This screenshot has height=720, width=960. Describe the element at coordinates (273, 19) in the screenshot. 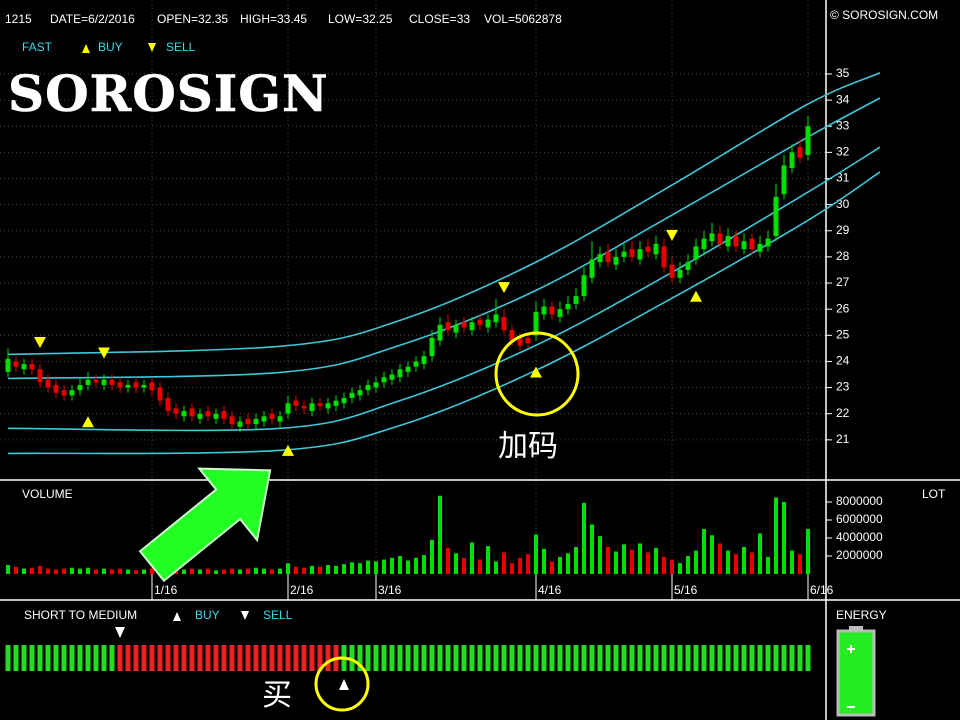

I see `high: HIGH=33.45` at that location.